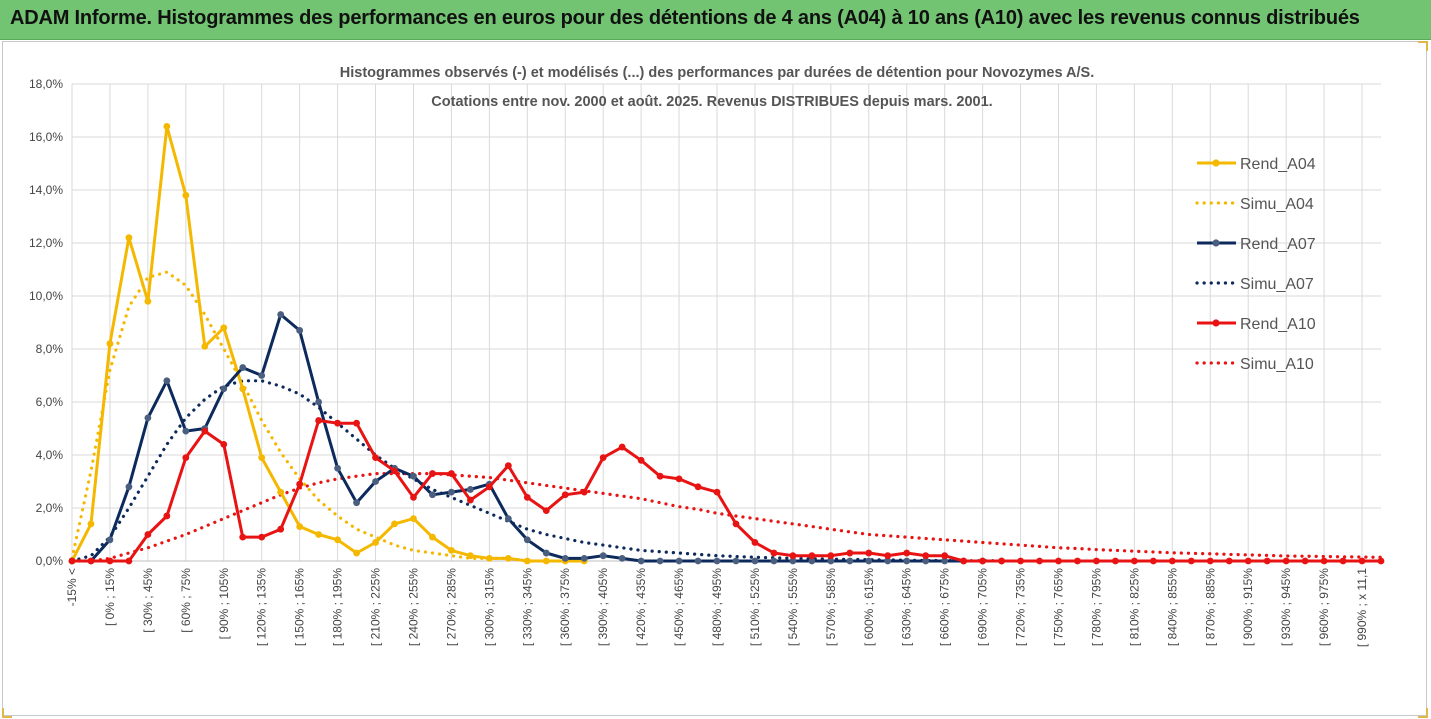 The width and height of the screenshot is (1431, 719). What do you see at coordinates (46, 243) in the screenshot?
I see `y-tick-label: 12,0%` at bounding box center [46, 243].